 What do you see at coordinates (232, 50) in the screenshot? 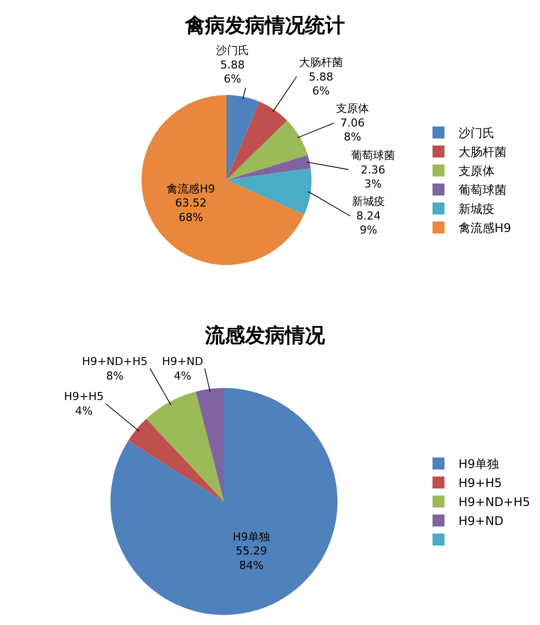
I see `slice-label: 沙门氏` at bounding box center [232, 50].